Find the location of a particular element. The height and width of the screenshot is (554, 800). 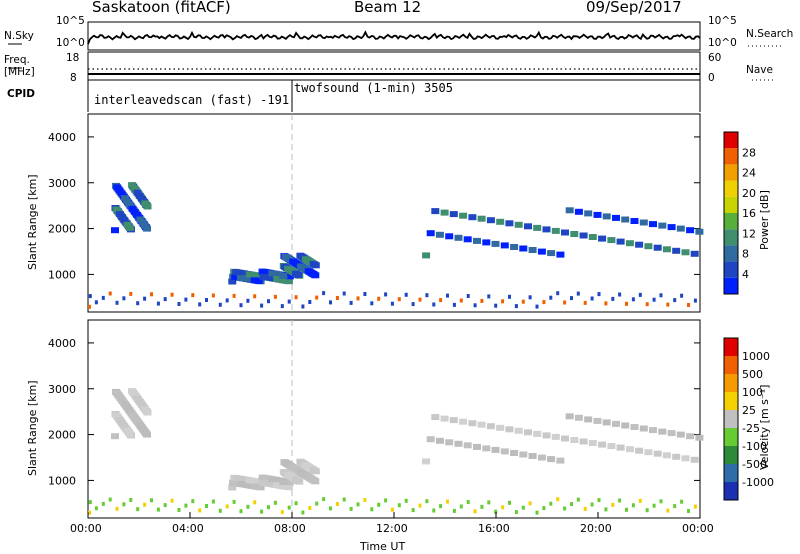

power-panel-colorbar-frame is located at coordinates (731, 213).